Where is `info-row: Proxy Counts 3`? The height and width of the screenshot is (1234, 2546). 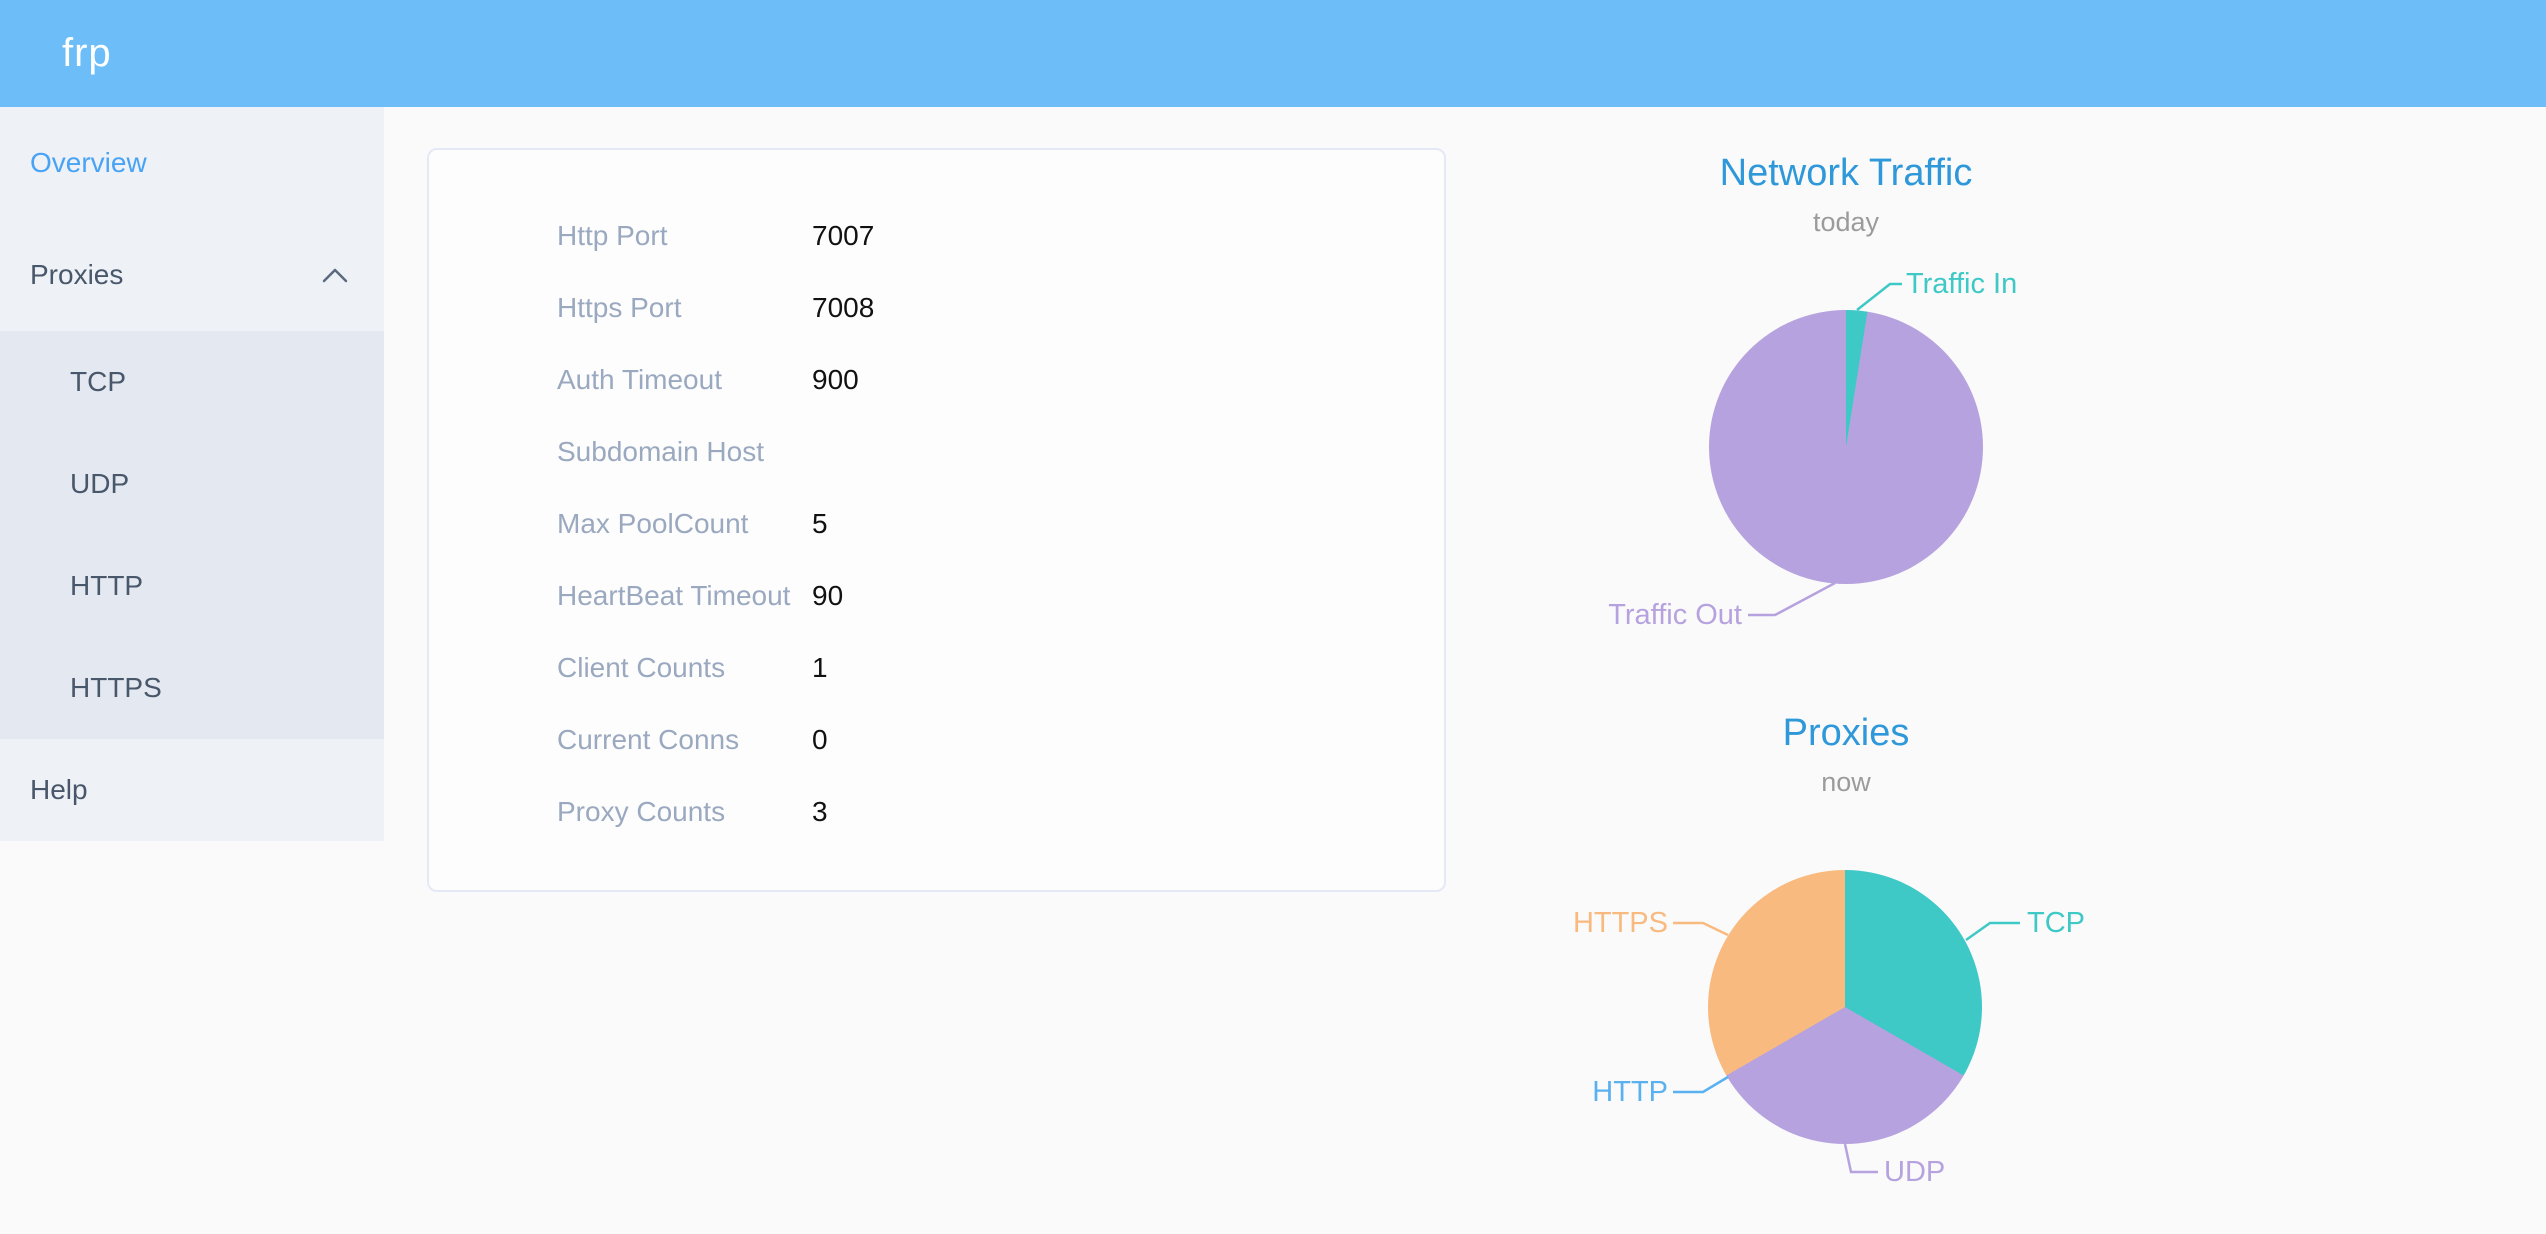 info-row: Proxy Counts 3 is located at coordinates (936, 812).